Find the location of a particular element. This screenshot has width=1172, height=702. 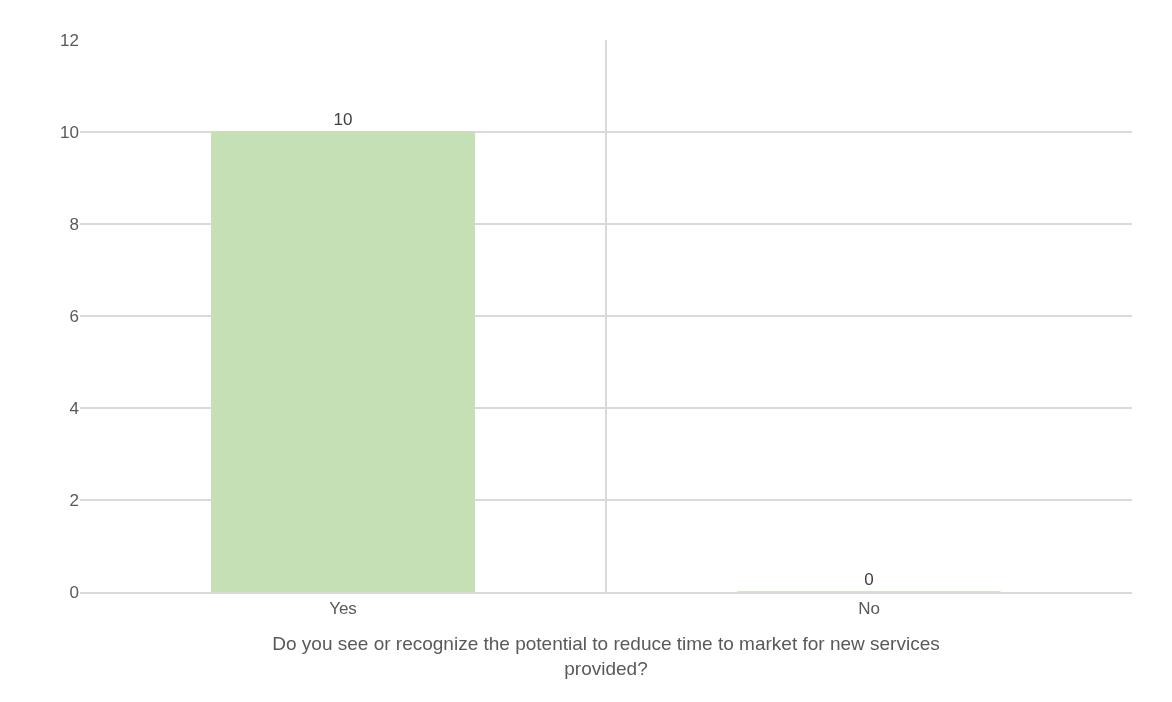

y-tick-label: 10 is located at coordinates (69, 132).